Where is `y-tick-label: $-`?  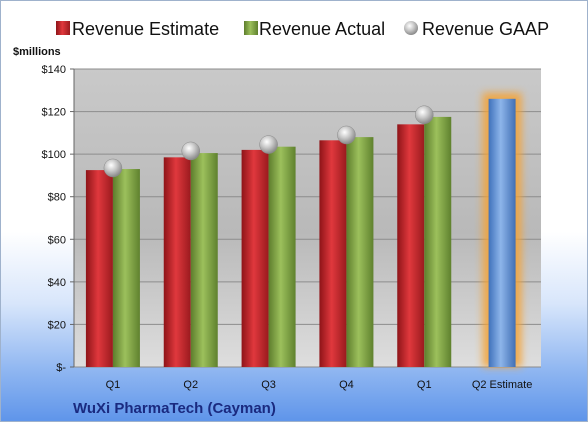 y-tick-label: $- is located at coordinates (61, 368).